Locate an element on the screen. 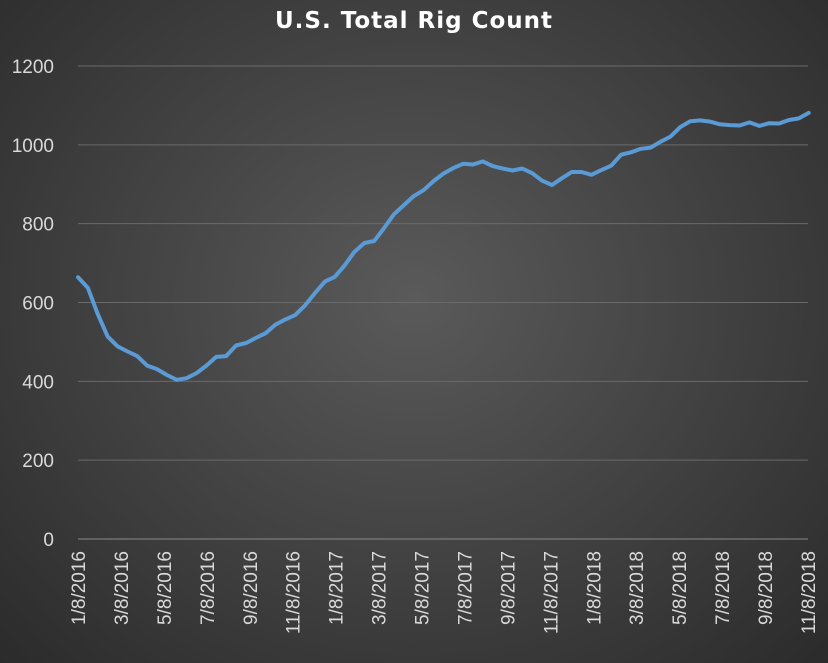  y-tick-label: 1200 is located at coordinates (33, 67).